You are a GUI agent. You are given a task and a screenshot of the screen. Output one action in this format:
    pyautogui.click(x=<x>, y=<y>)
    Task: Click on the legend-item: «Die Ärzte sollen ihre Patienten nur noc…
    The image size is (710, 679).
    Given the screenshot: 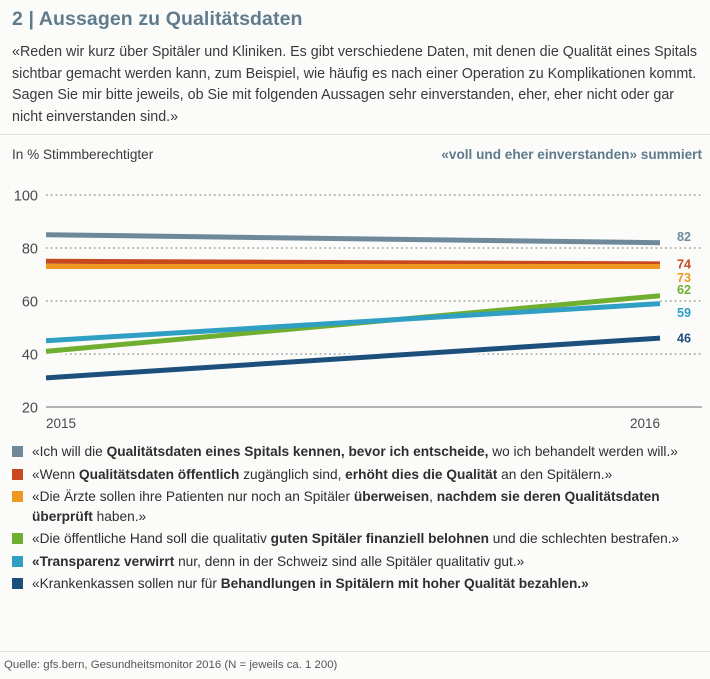 What is the action you would take?
    pyautogui.click(x=357, y=506)
    